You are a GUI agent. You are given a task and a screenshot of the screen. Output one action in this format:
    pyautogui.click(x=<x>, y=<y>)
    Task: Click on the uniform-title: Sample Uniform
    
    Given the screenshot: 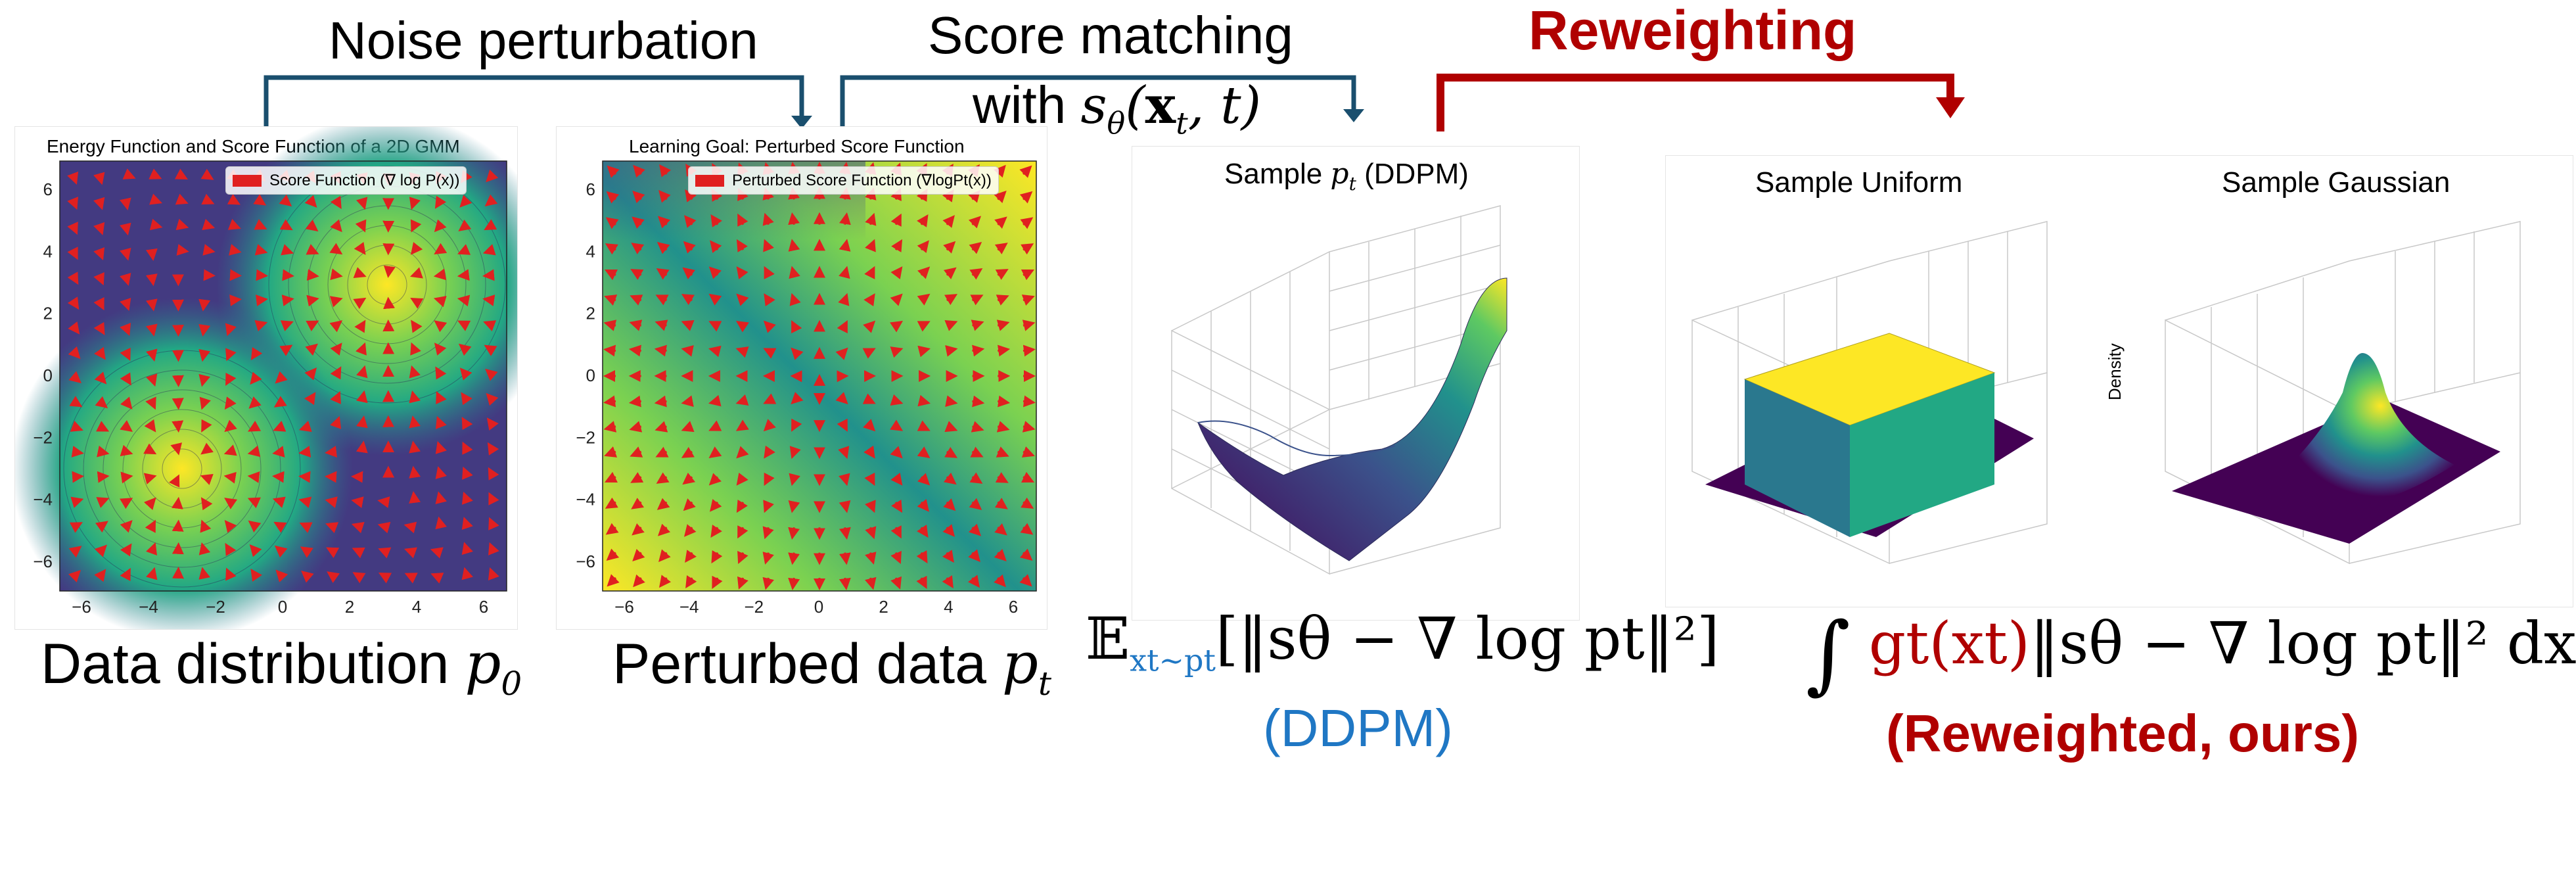 What is the action you would take?
    pyautogui.click(x=1859, y=182)
    